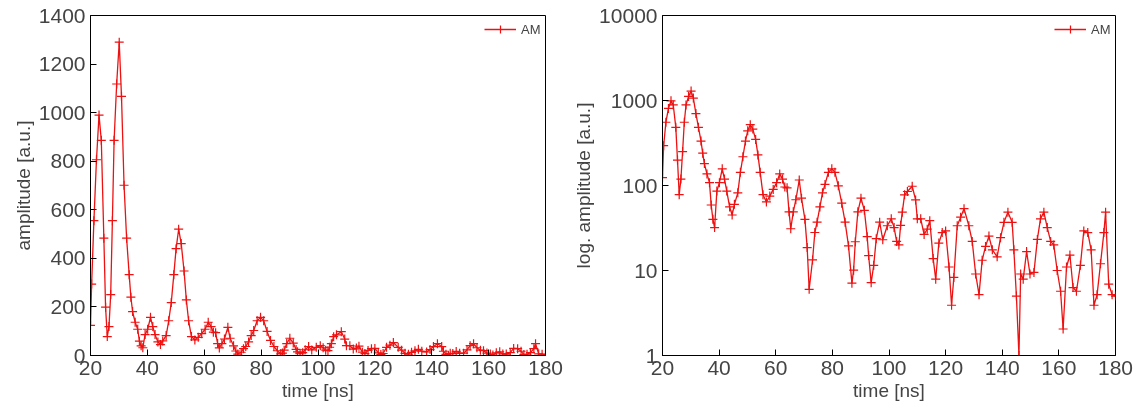 Image resolution: width=1148 pixels, height=409 pixels. What do you see at coordinates (628, 15) in the screenshot?
I see `y-tick-label: 10000` at bounding box center [628, 15].